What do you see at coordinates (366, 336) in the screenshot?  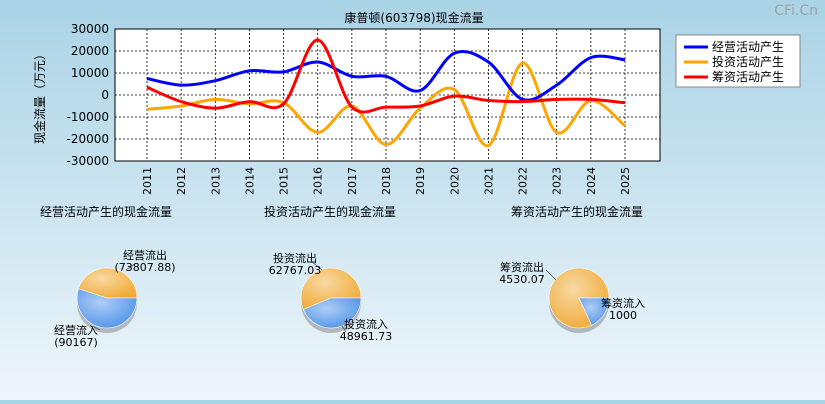 I see `pie-slice-value: 48961.73` at bounding box center [366, 336].